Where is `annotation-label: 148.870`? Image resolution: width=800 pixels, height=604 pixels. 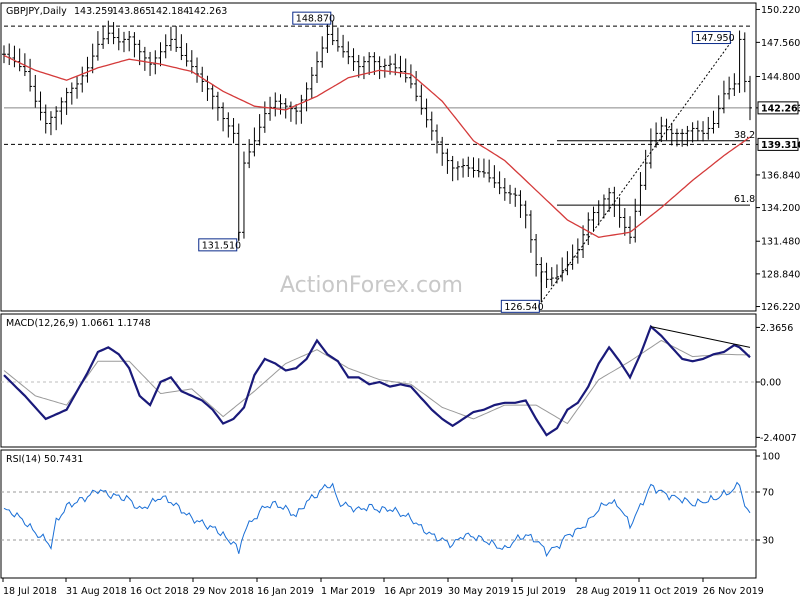
annotation-label: 148.870 is located at coordinates (315, 19).